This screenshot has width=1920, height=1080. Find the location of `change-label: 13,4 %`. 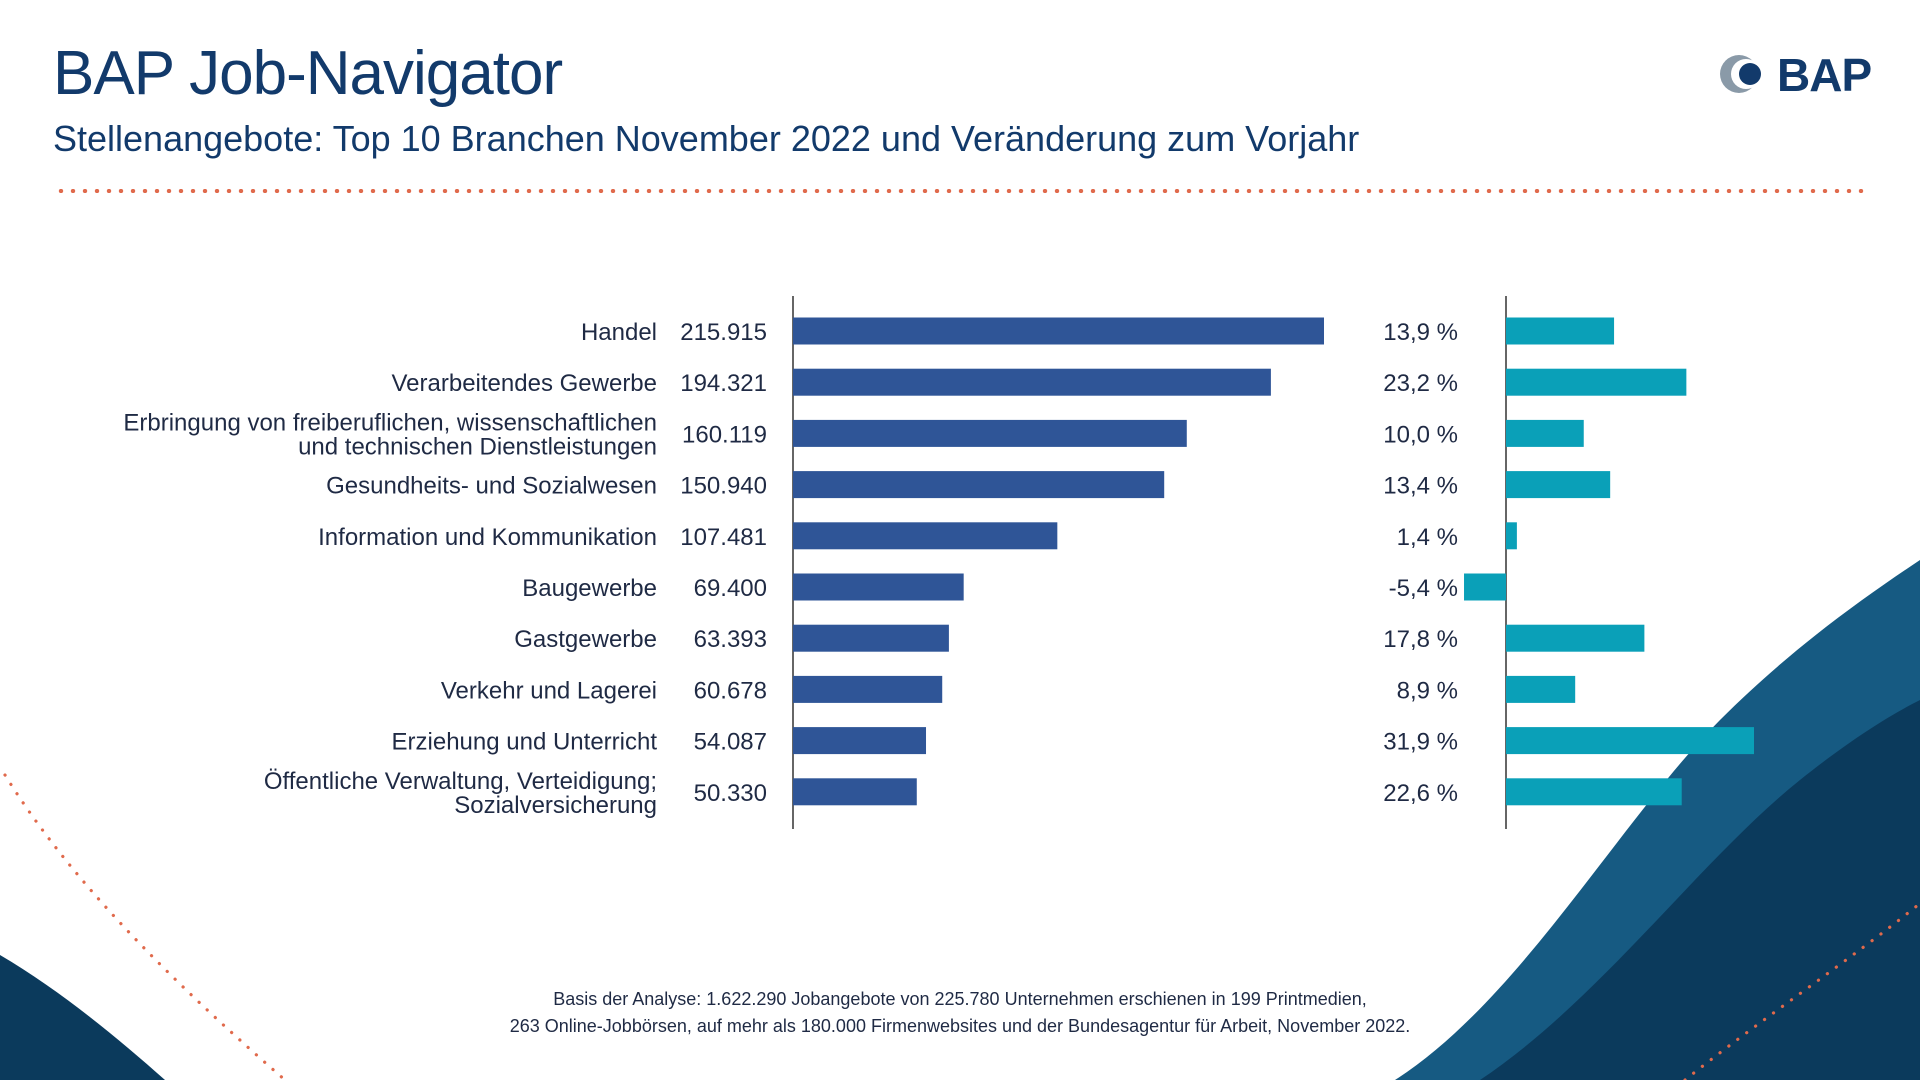

change-label: 13,4 % is located at coordinates (1420, 486).